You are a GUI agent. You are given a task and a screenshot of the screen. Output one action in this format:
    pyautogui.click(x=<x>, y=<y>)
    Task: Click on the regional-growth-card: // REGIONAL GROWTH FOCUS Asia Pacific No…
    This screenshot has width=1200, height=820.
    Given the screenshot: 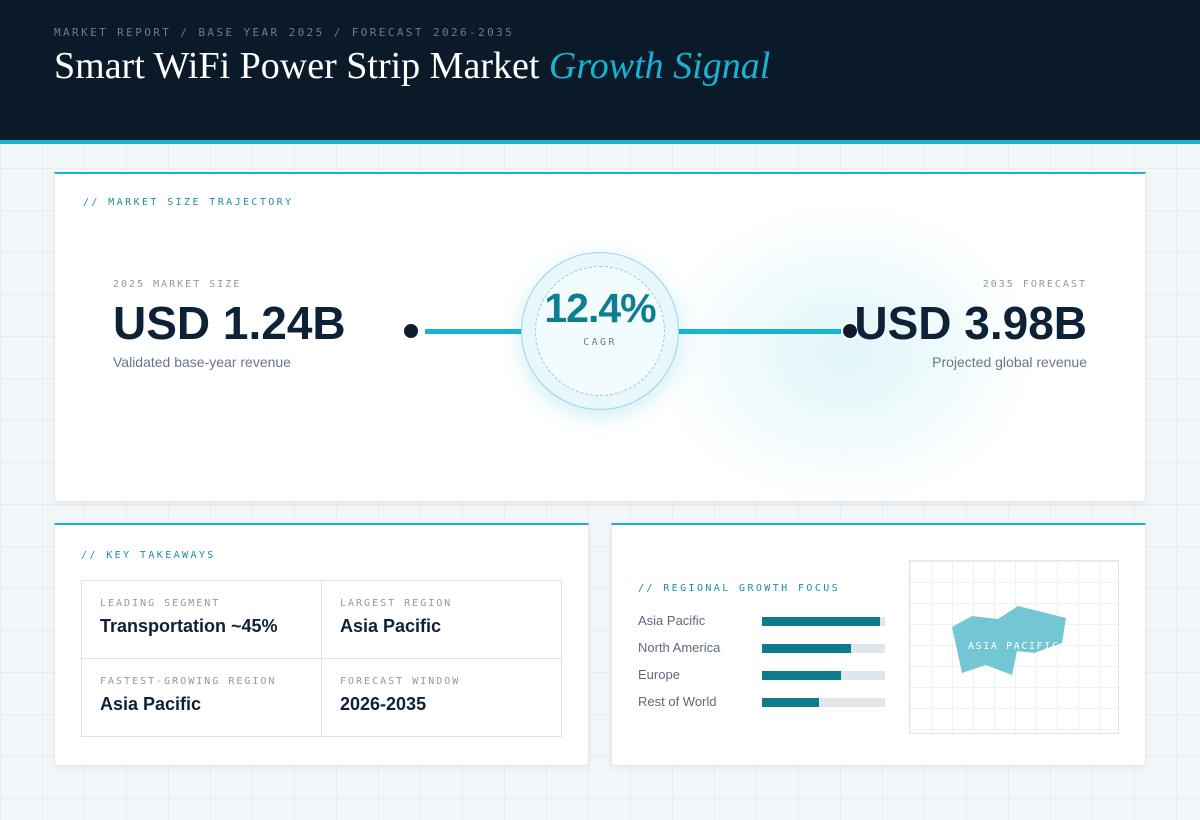 What is the action you would take?
    pyautogui.click(x=878, y=644)
    